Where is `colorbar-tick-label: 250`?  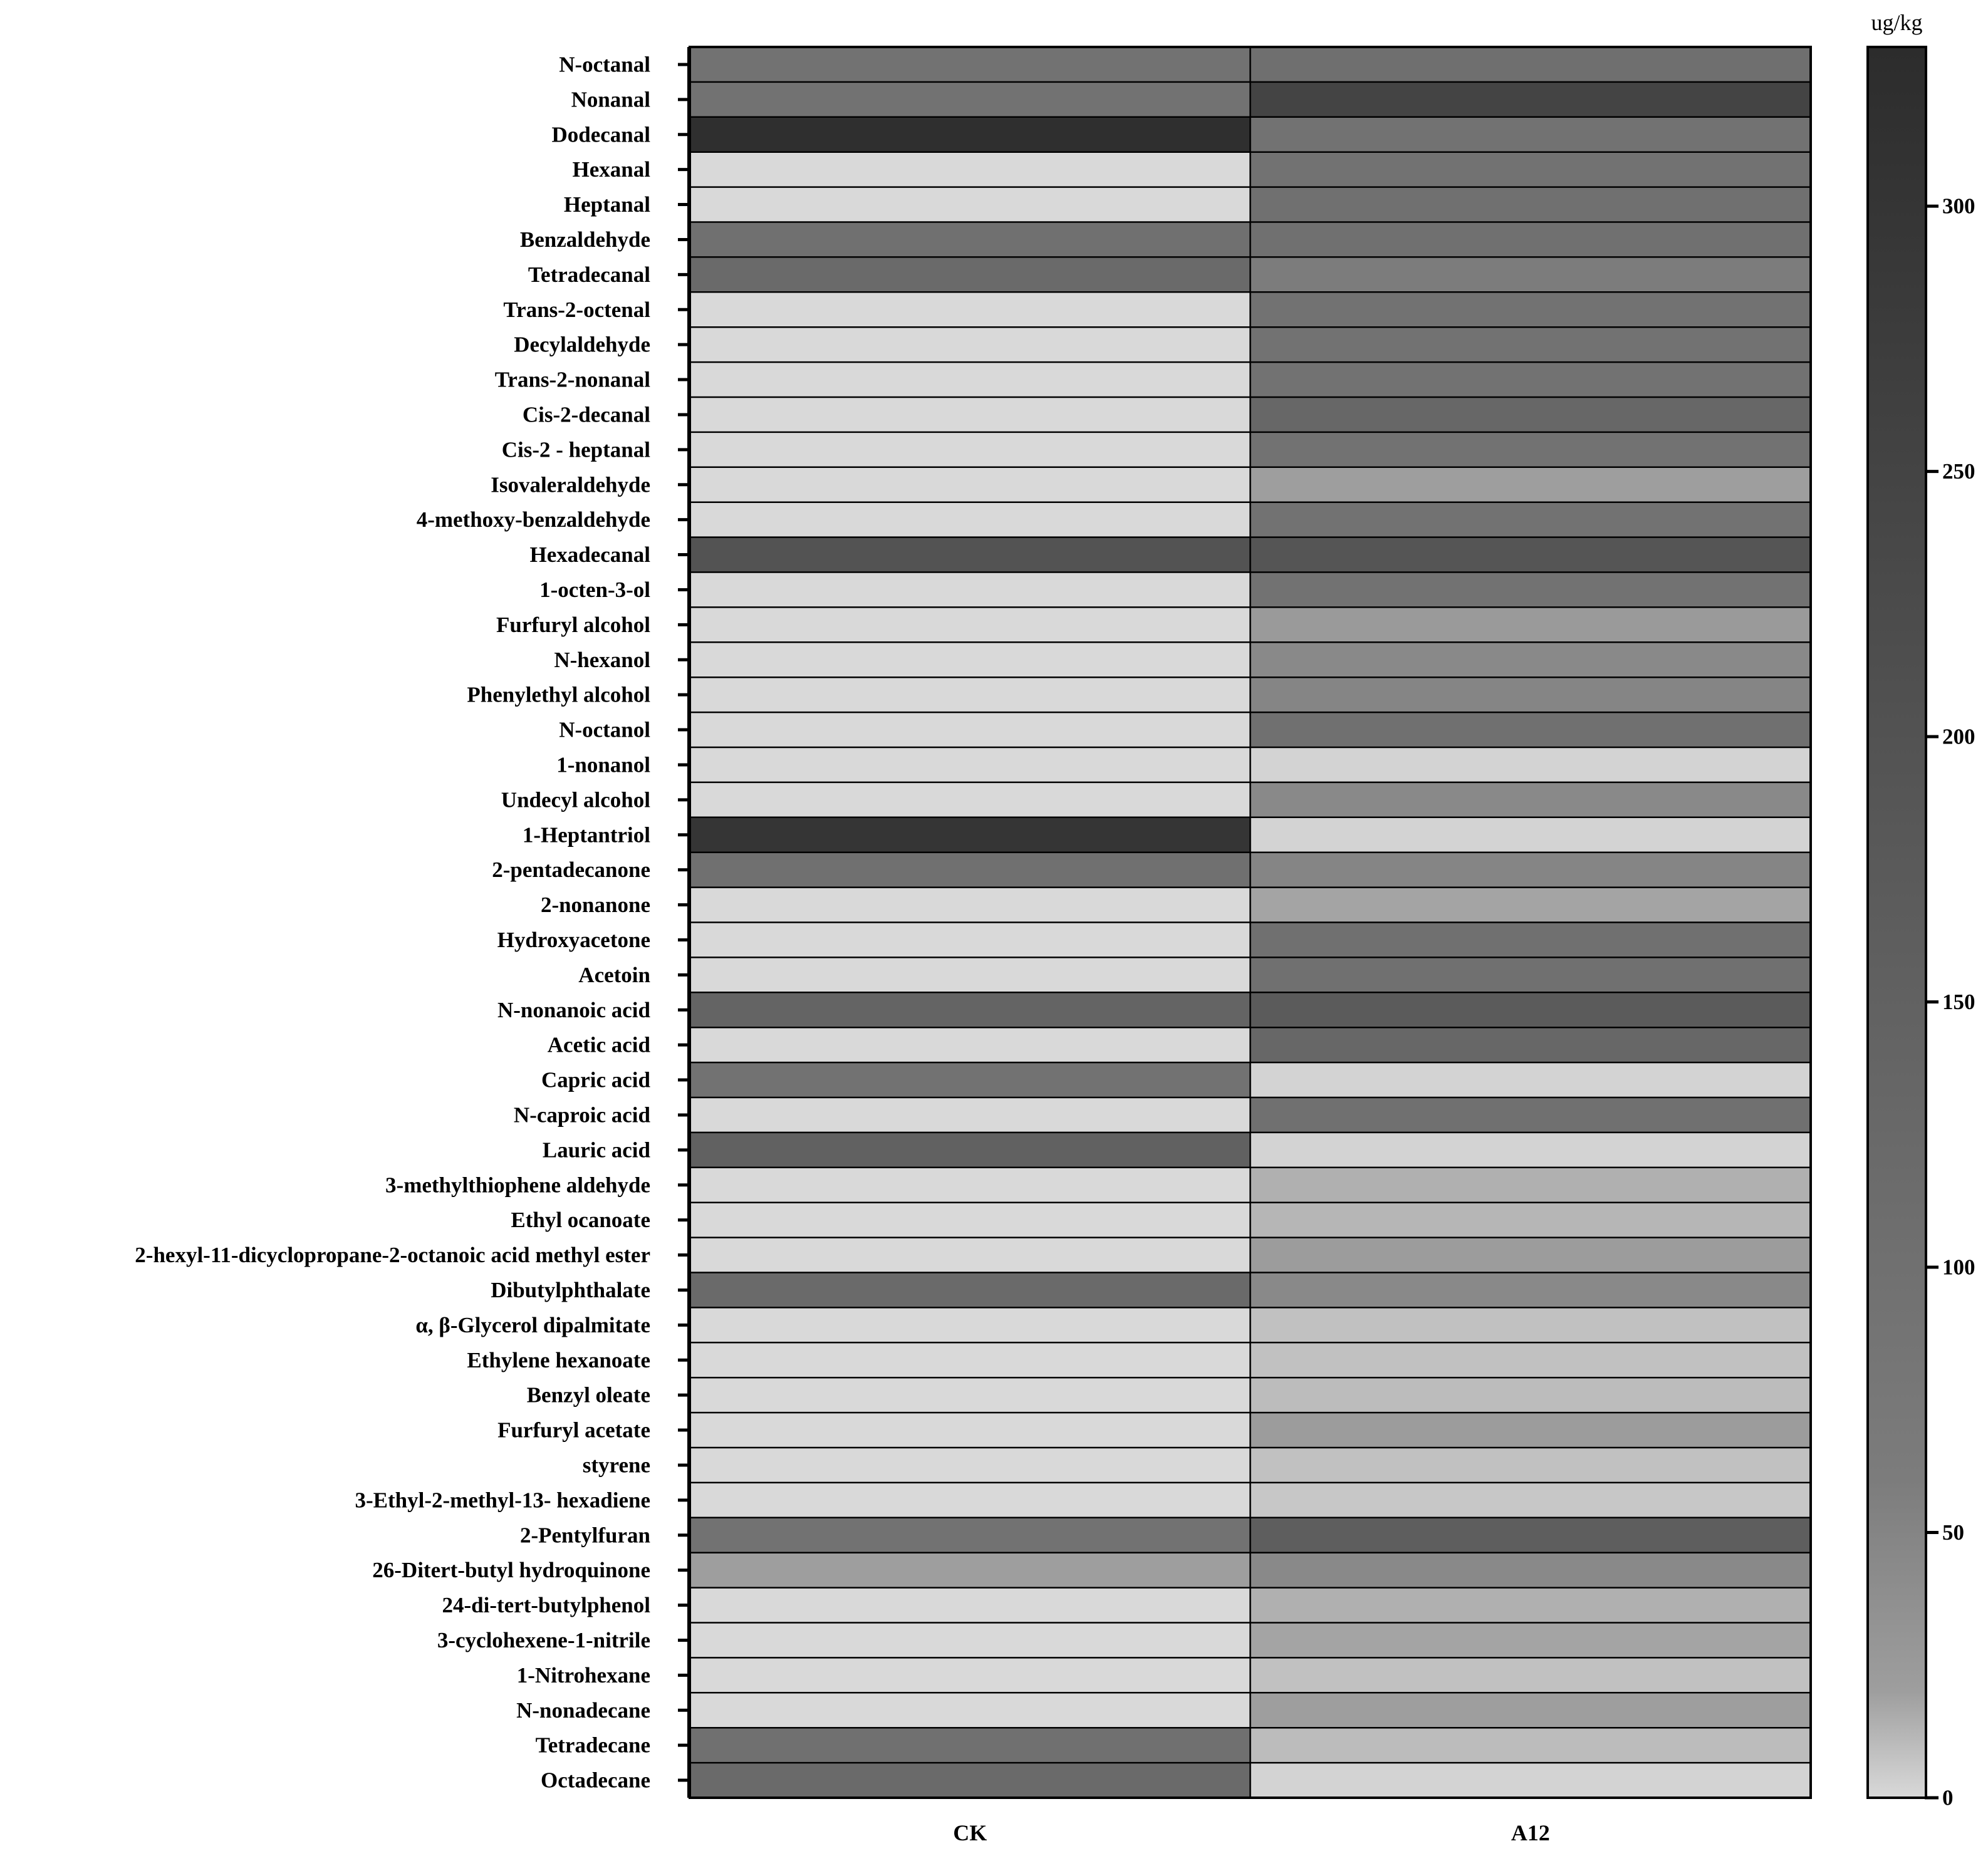 colorbar-tick-label: 250 is located at coordinates (1958, 472).